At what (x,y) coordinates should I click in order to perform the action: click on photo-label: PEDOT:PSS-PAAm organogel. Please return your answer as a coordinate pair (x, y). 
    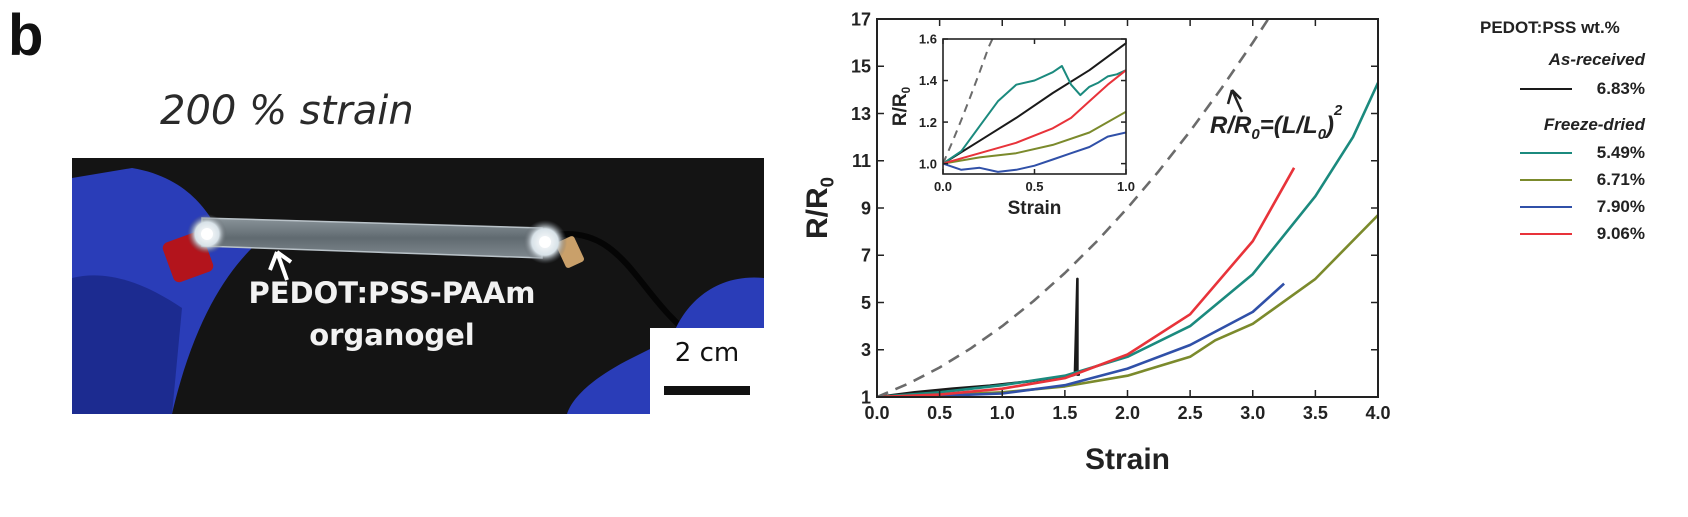
    Looking at the image, I should click on (392, 314).